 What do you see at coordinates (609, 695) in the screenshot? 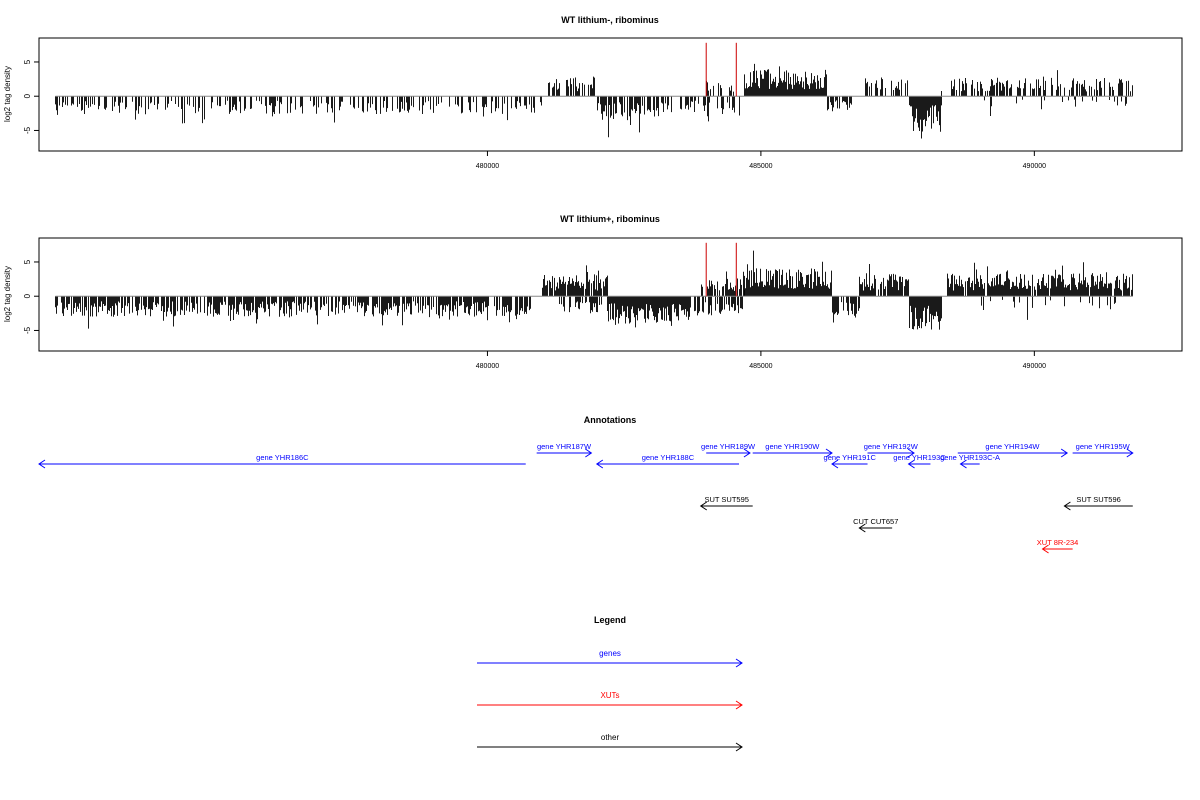
I see `legend-label-xuts: XUTs` at bounding box center [609, 695].